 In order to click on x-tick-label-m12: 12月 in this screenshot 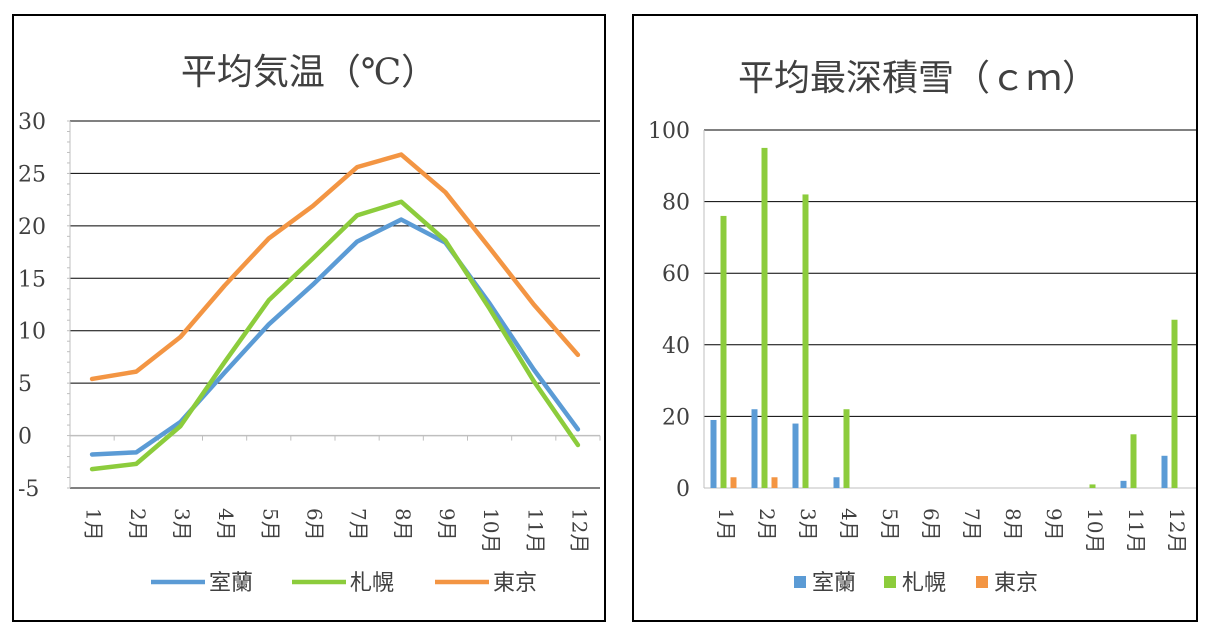, I will do `click(579, 530)`.